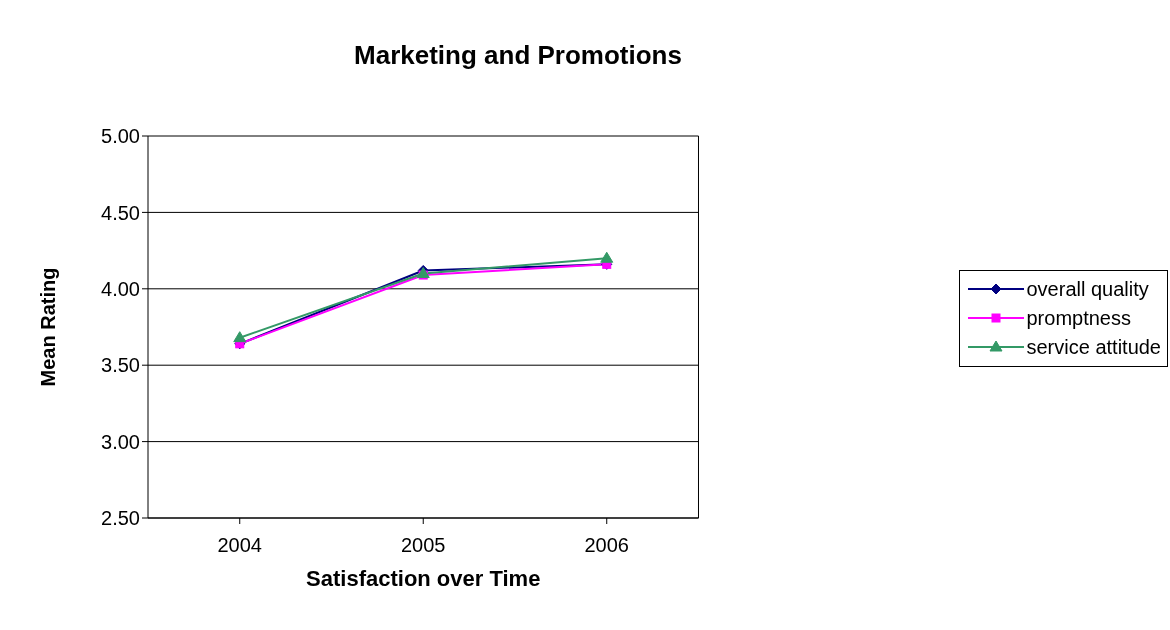  I want to click on chart-title: Marketing and Promotions, so click(518, 55).